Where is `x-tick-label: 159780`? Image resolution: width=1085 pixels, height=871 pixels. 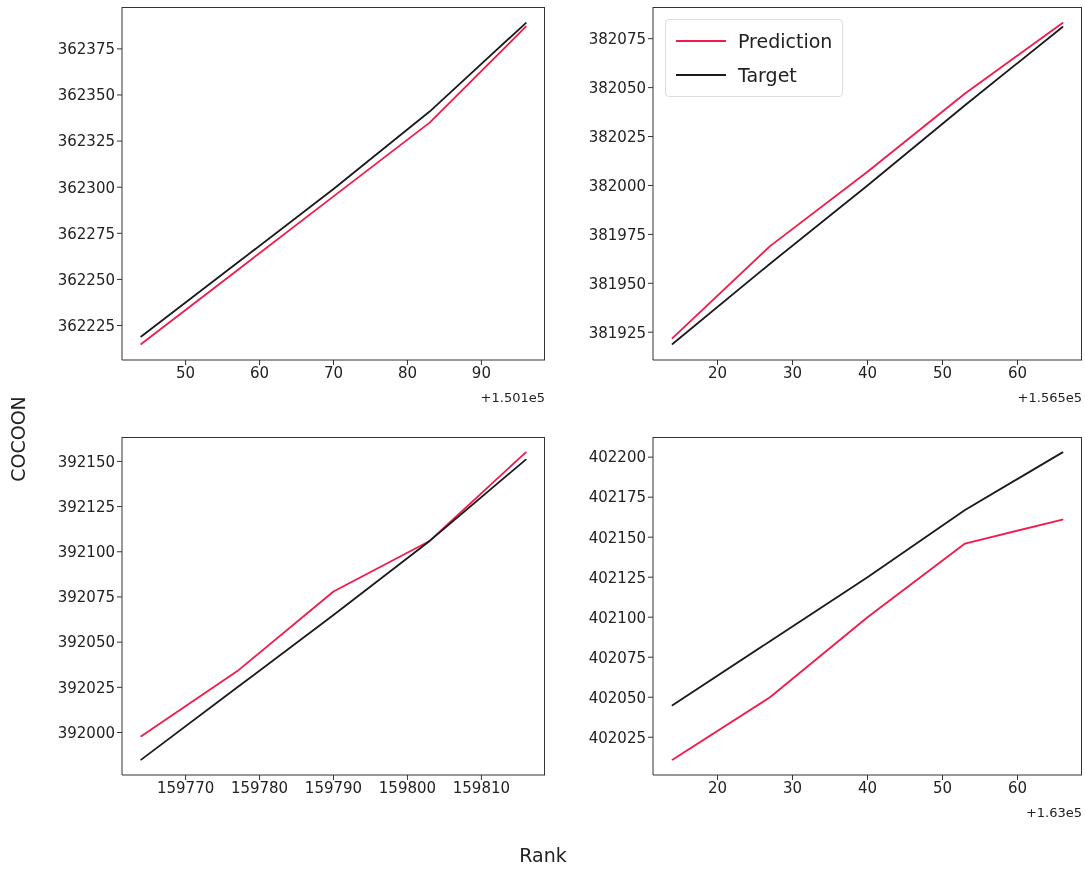
x-tick-label: 159780 is located at coordinates (259, 787).